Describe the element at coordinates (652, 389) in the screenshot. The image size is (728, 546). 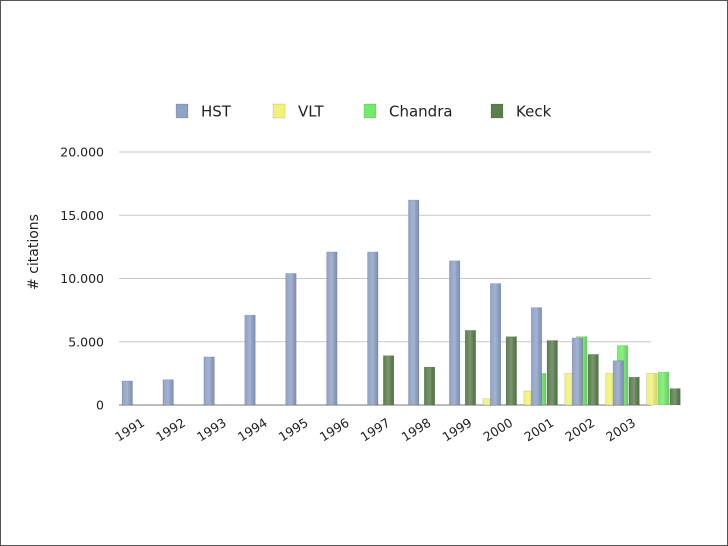
I see `bar-vlt-2003` at that location.